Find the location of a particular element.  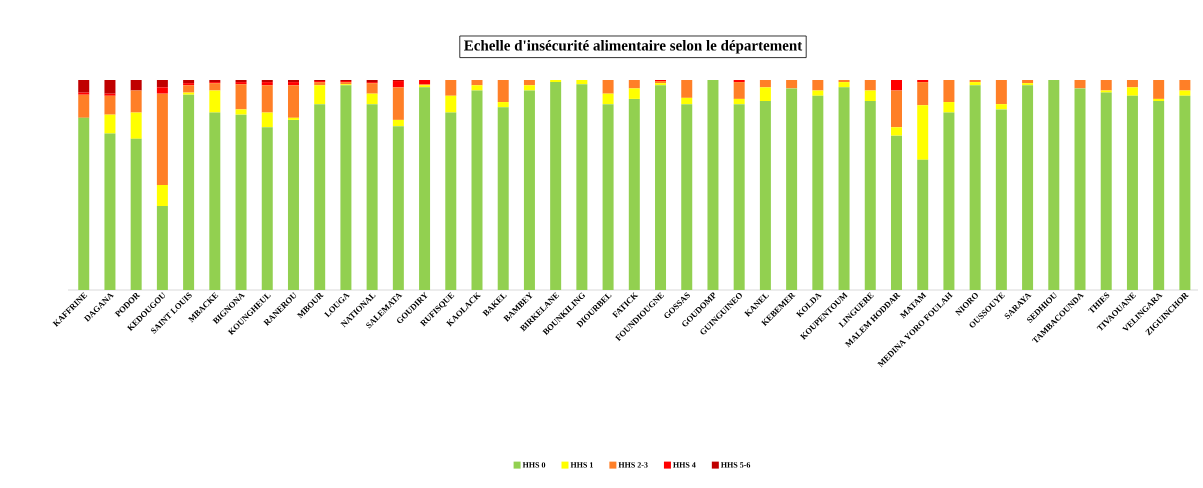

legend-label: HHS 2-3 is located at coordinates (633, 465).